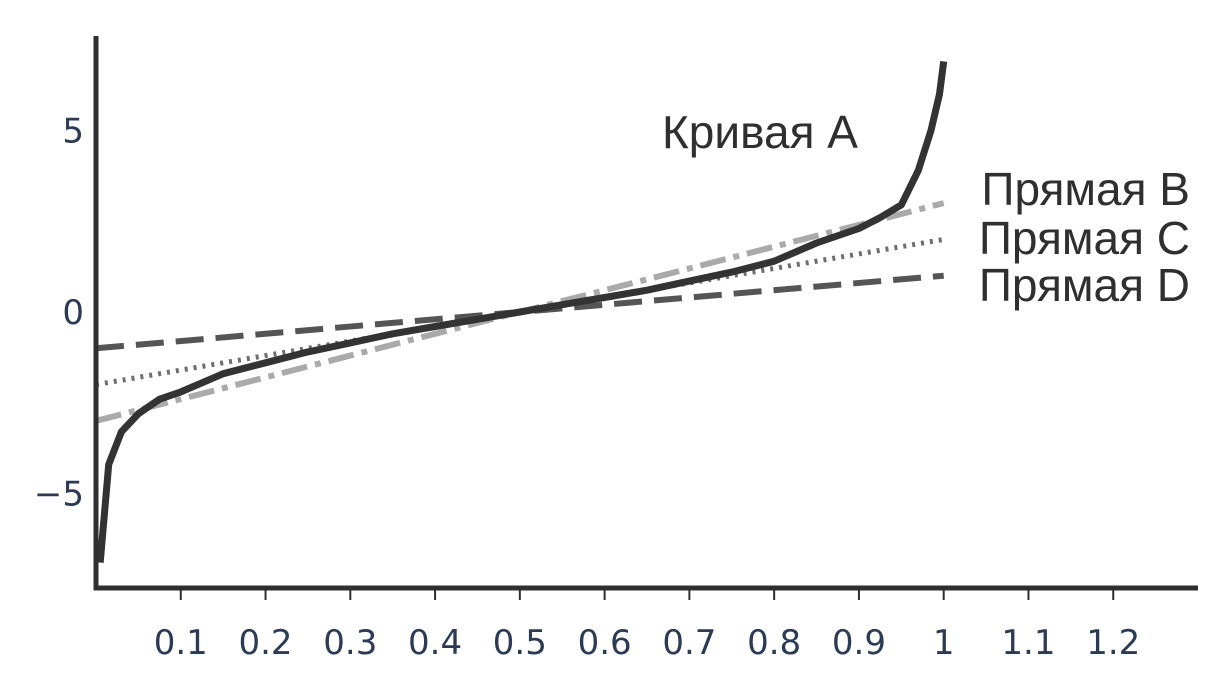 The image size is (1230, 683). What do you see at coordinates (73, 313) in the screenshot?
I see `y-tick-label: 0` at bounding box center [73, 313].